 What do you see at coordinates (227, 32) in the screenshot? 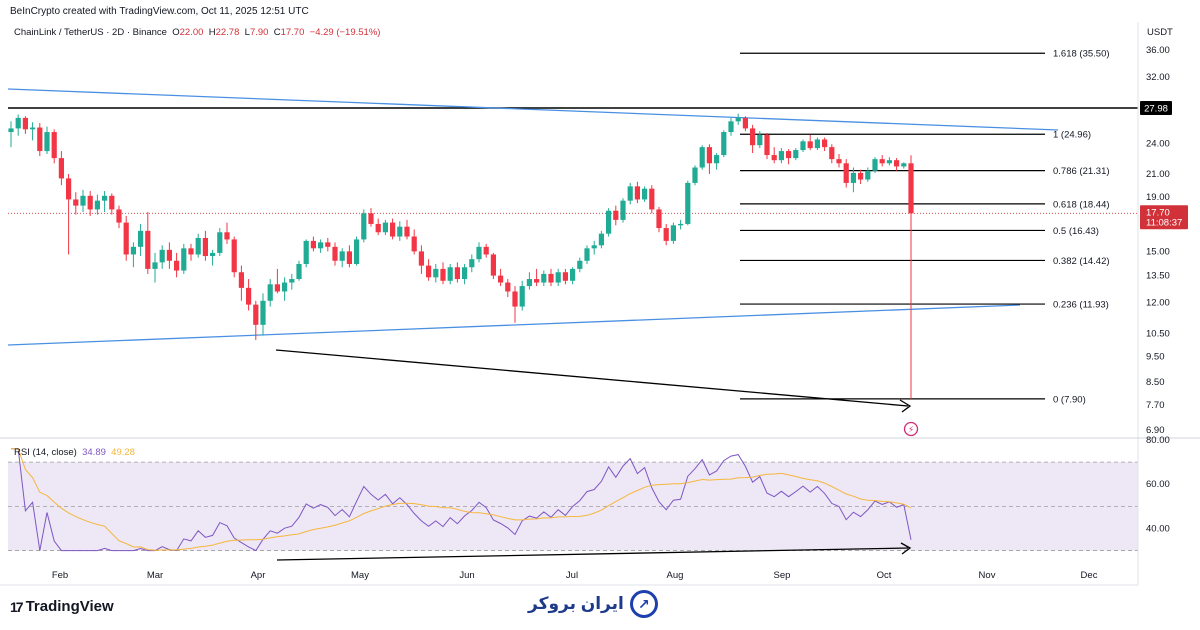
I see `high-value: 22.78` at bounding box center [227, 32].